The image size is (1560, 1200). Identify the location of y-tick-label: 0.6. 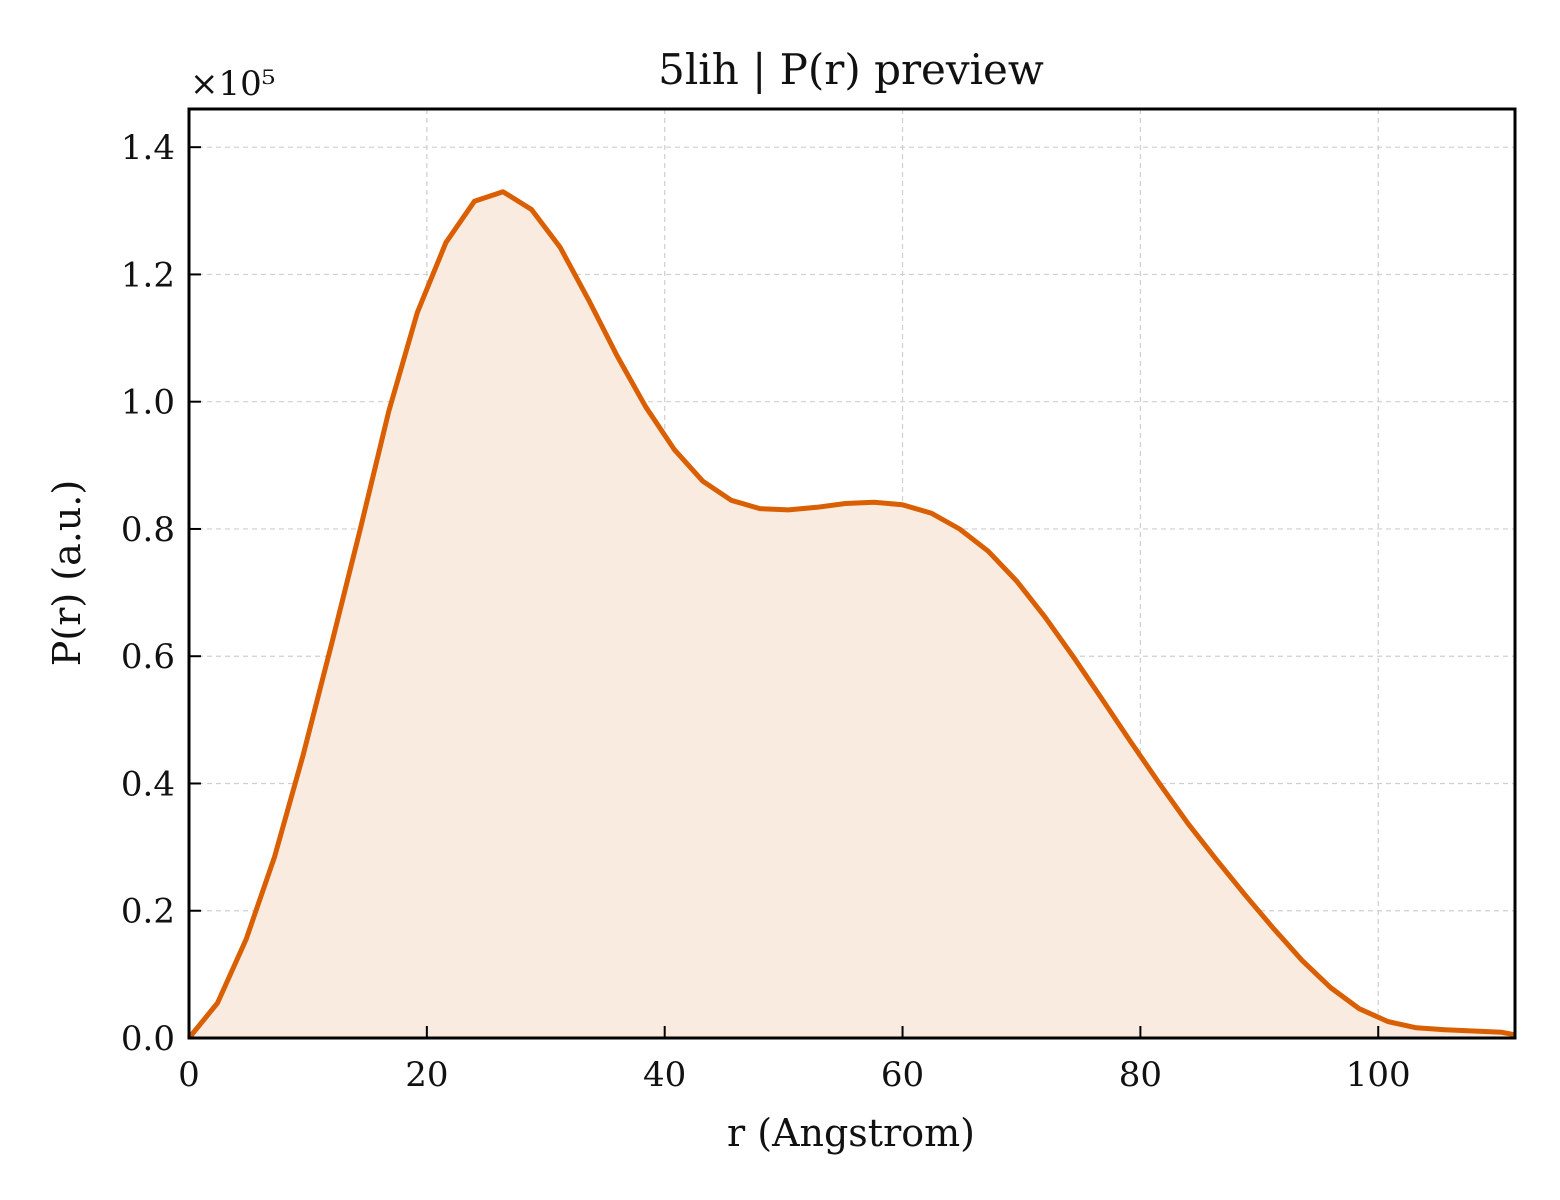
(148, 657).